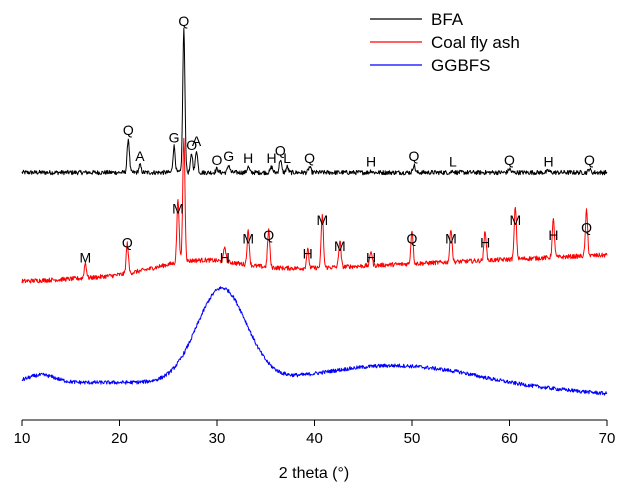 The image size is (617, 486). I want to click on x-tick-label: 50, so click(412, 438).